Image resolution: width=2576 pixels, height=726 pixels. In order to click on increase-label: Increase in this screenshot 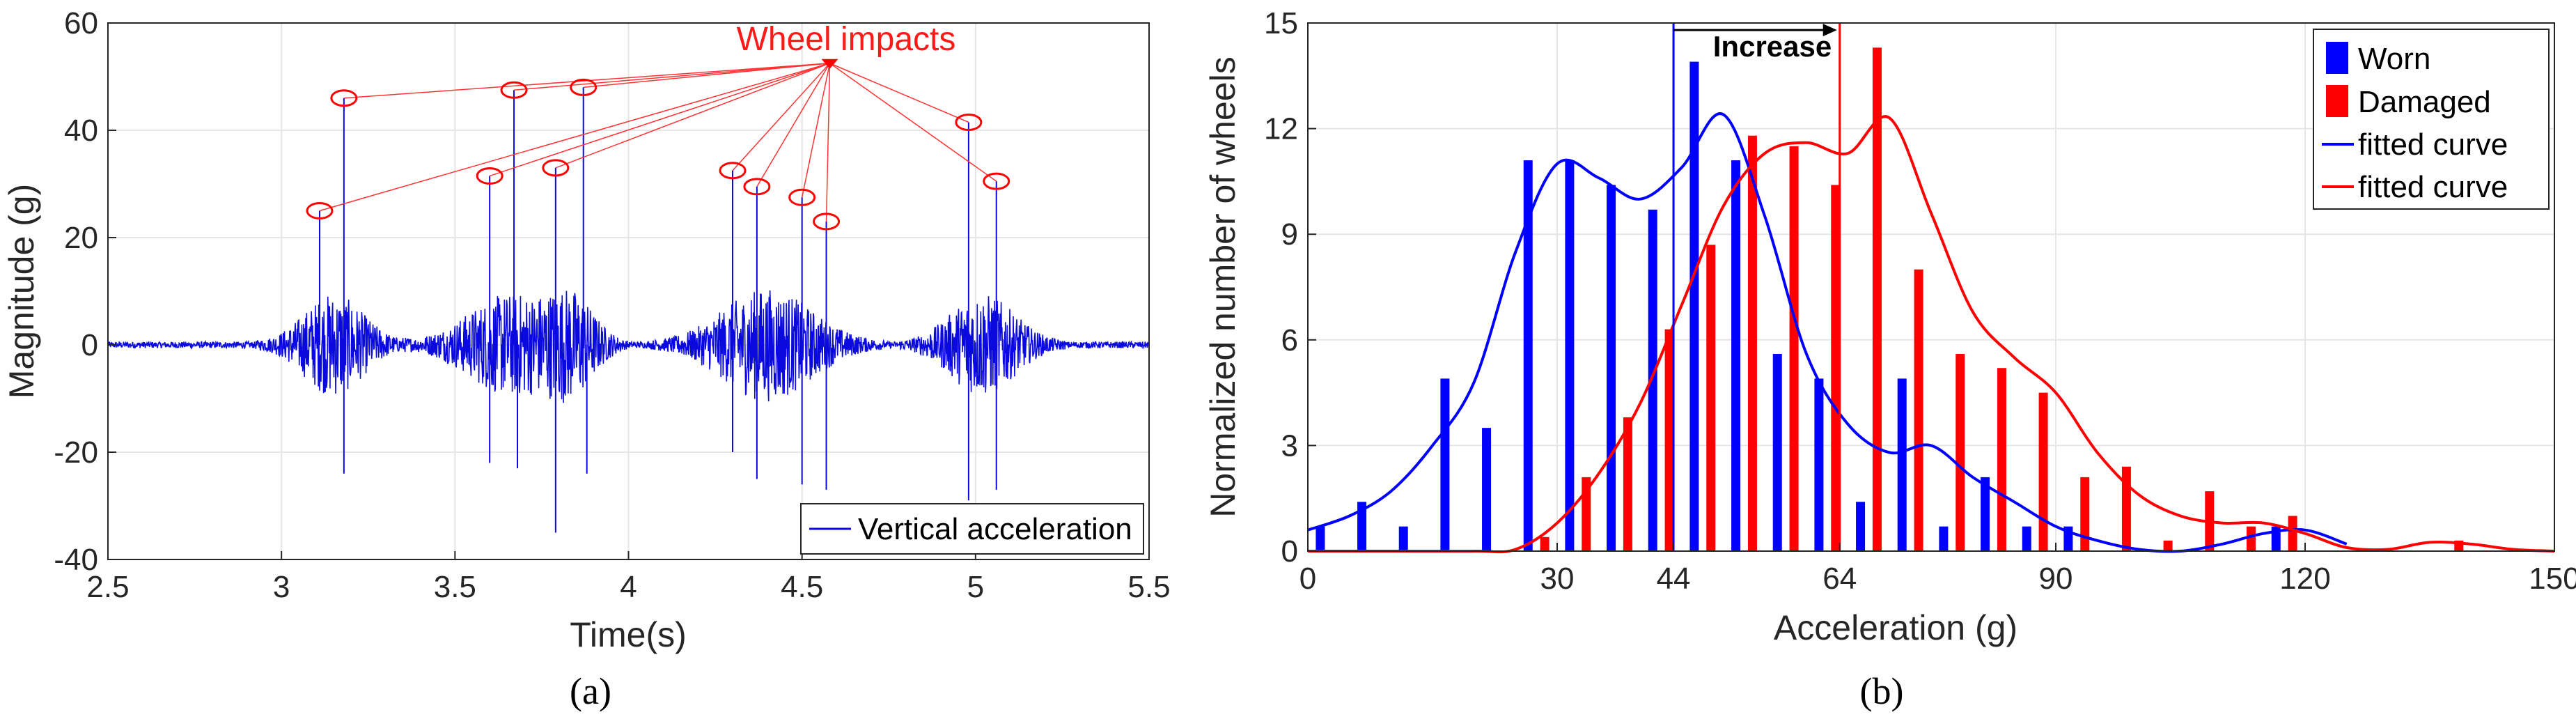, I will do `click(1773, 46)`.